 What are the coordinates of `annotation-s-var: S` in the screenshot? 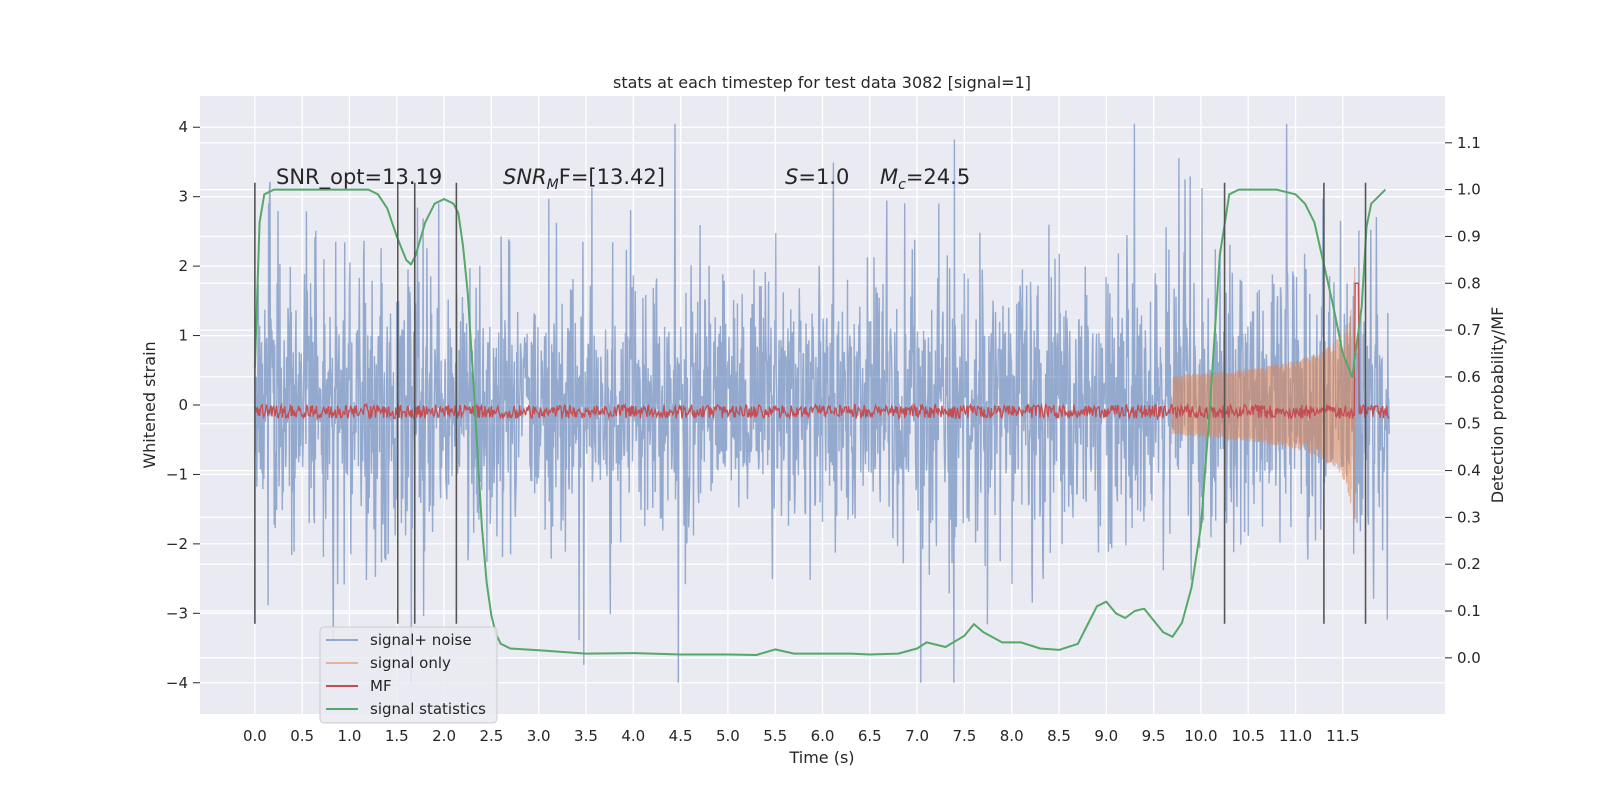 It's located at (791, 177).